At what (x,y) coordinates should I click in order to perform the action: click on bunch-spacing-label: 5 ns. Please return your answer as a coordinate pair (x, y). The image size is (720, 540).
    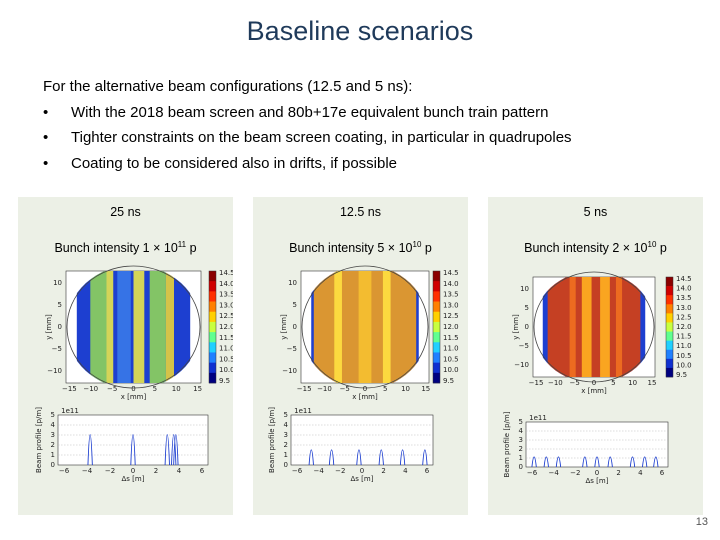
    Looking at the image, I should click on (595, 212).